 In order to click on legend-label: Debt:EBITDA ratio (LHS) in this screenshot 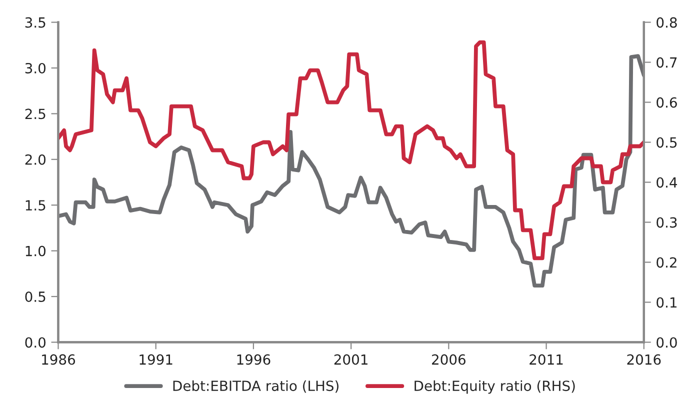, I will do `click(255, 386)`.